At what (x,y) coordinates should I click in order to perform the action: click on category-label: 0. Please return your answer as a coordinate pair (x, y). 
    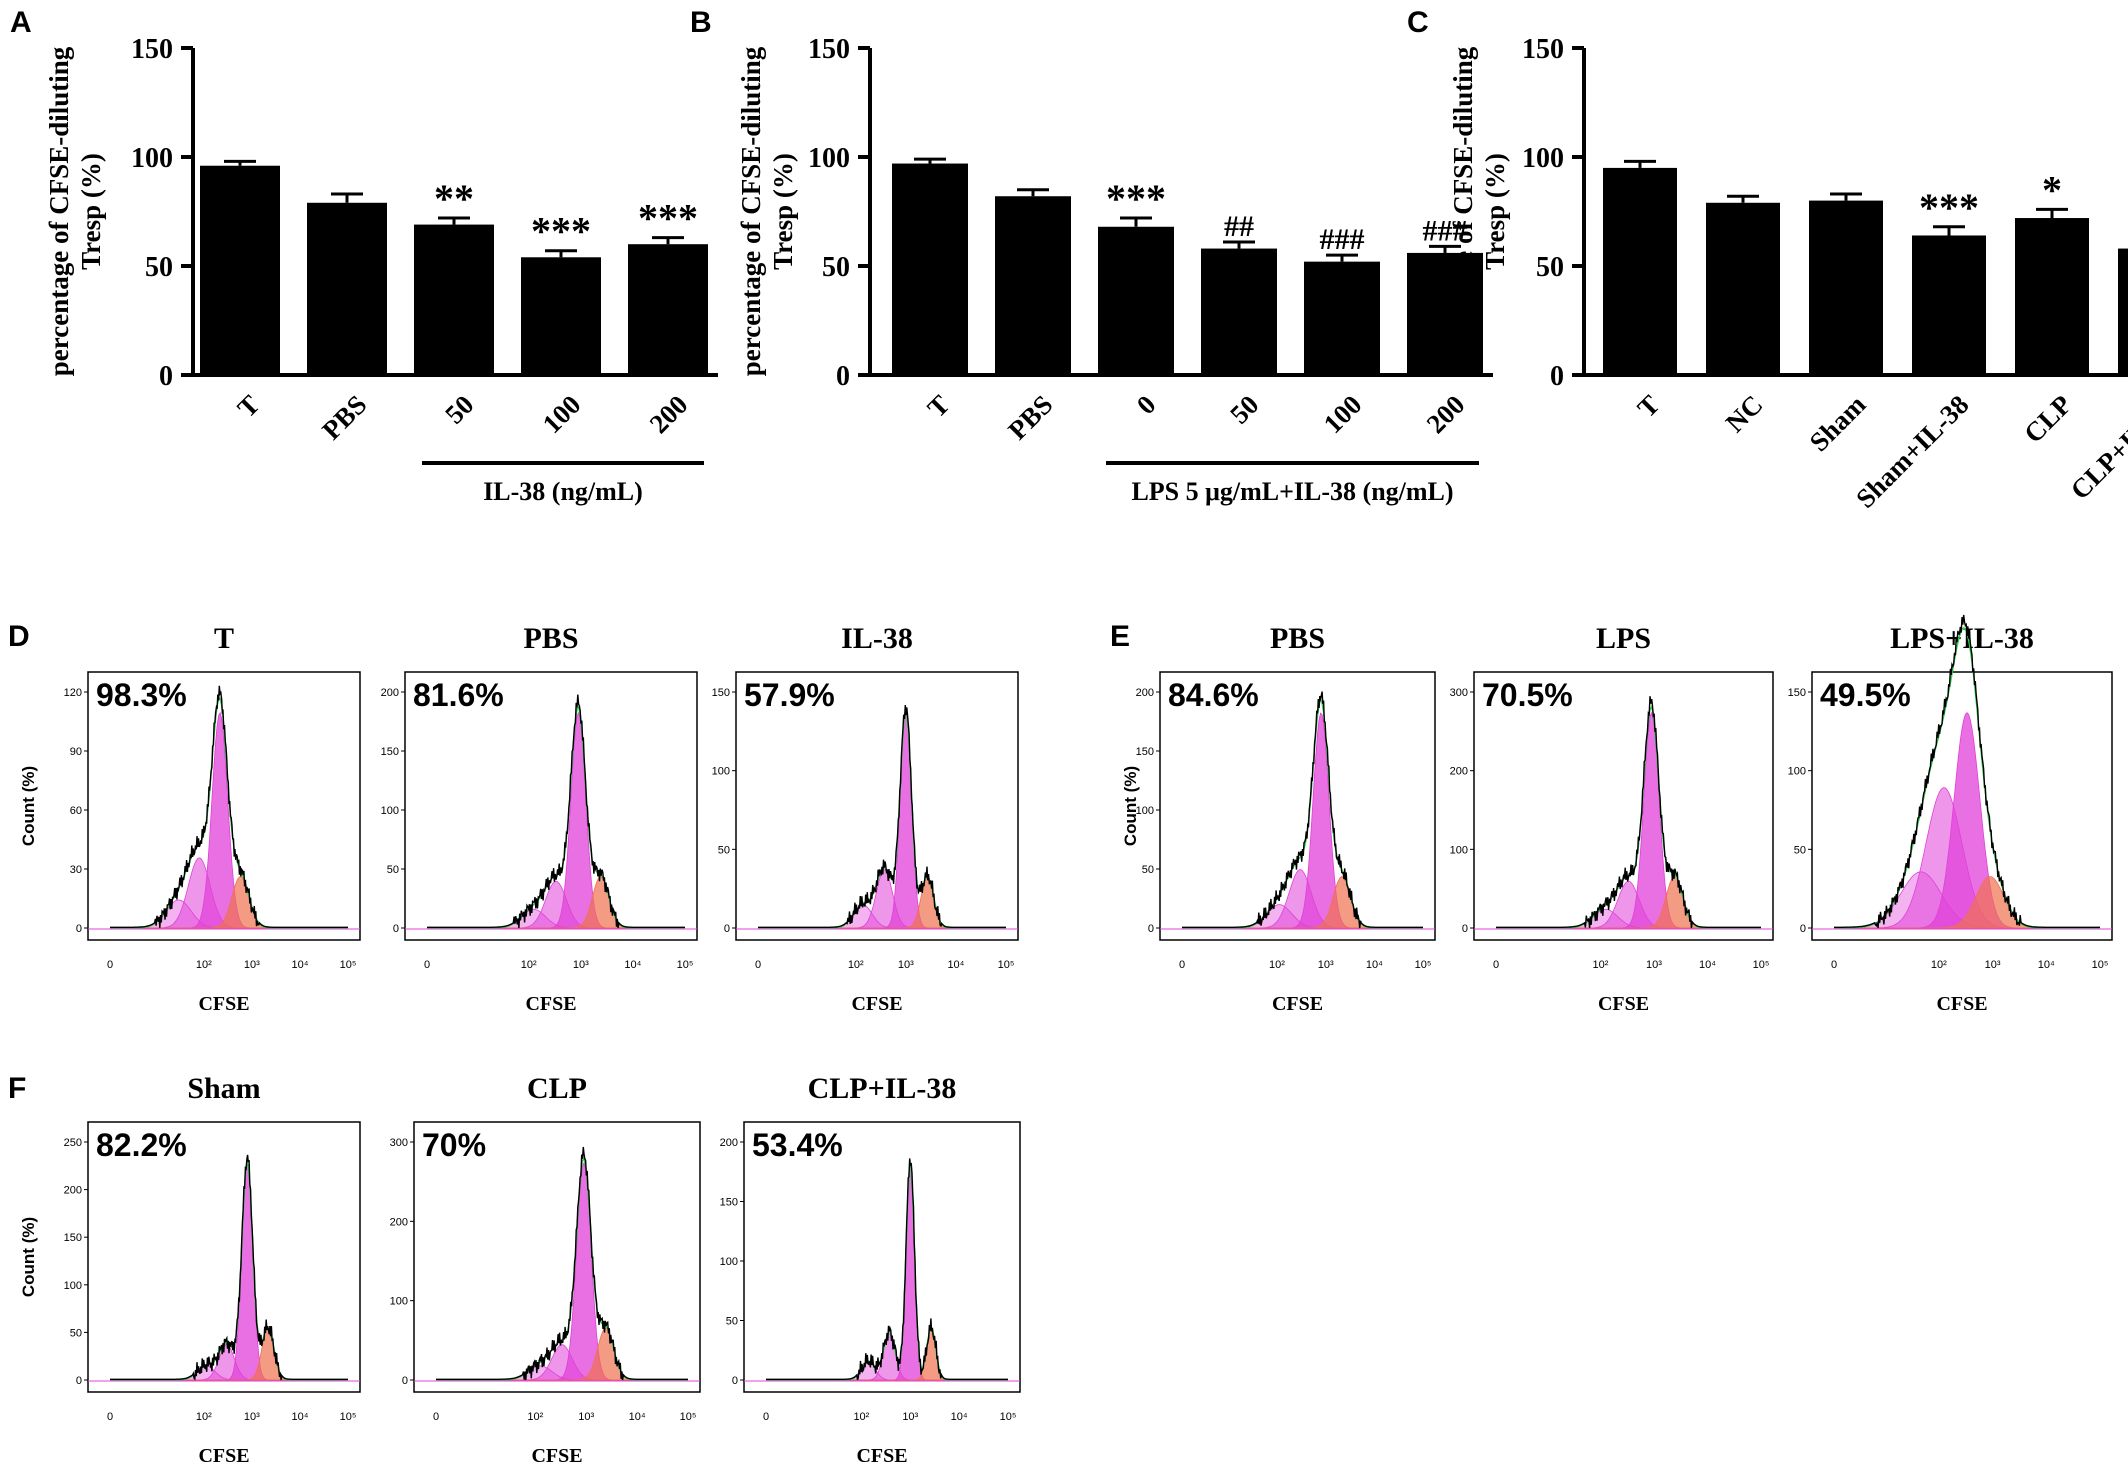
    Looking at the image, I should click on (1146, 404).